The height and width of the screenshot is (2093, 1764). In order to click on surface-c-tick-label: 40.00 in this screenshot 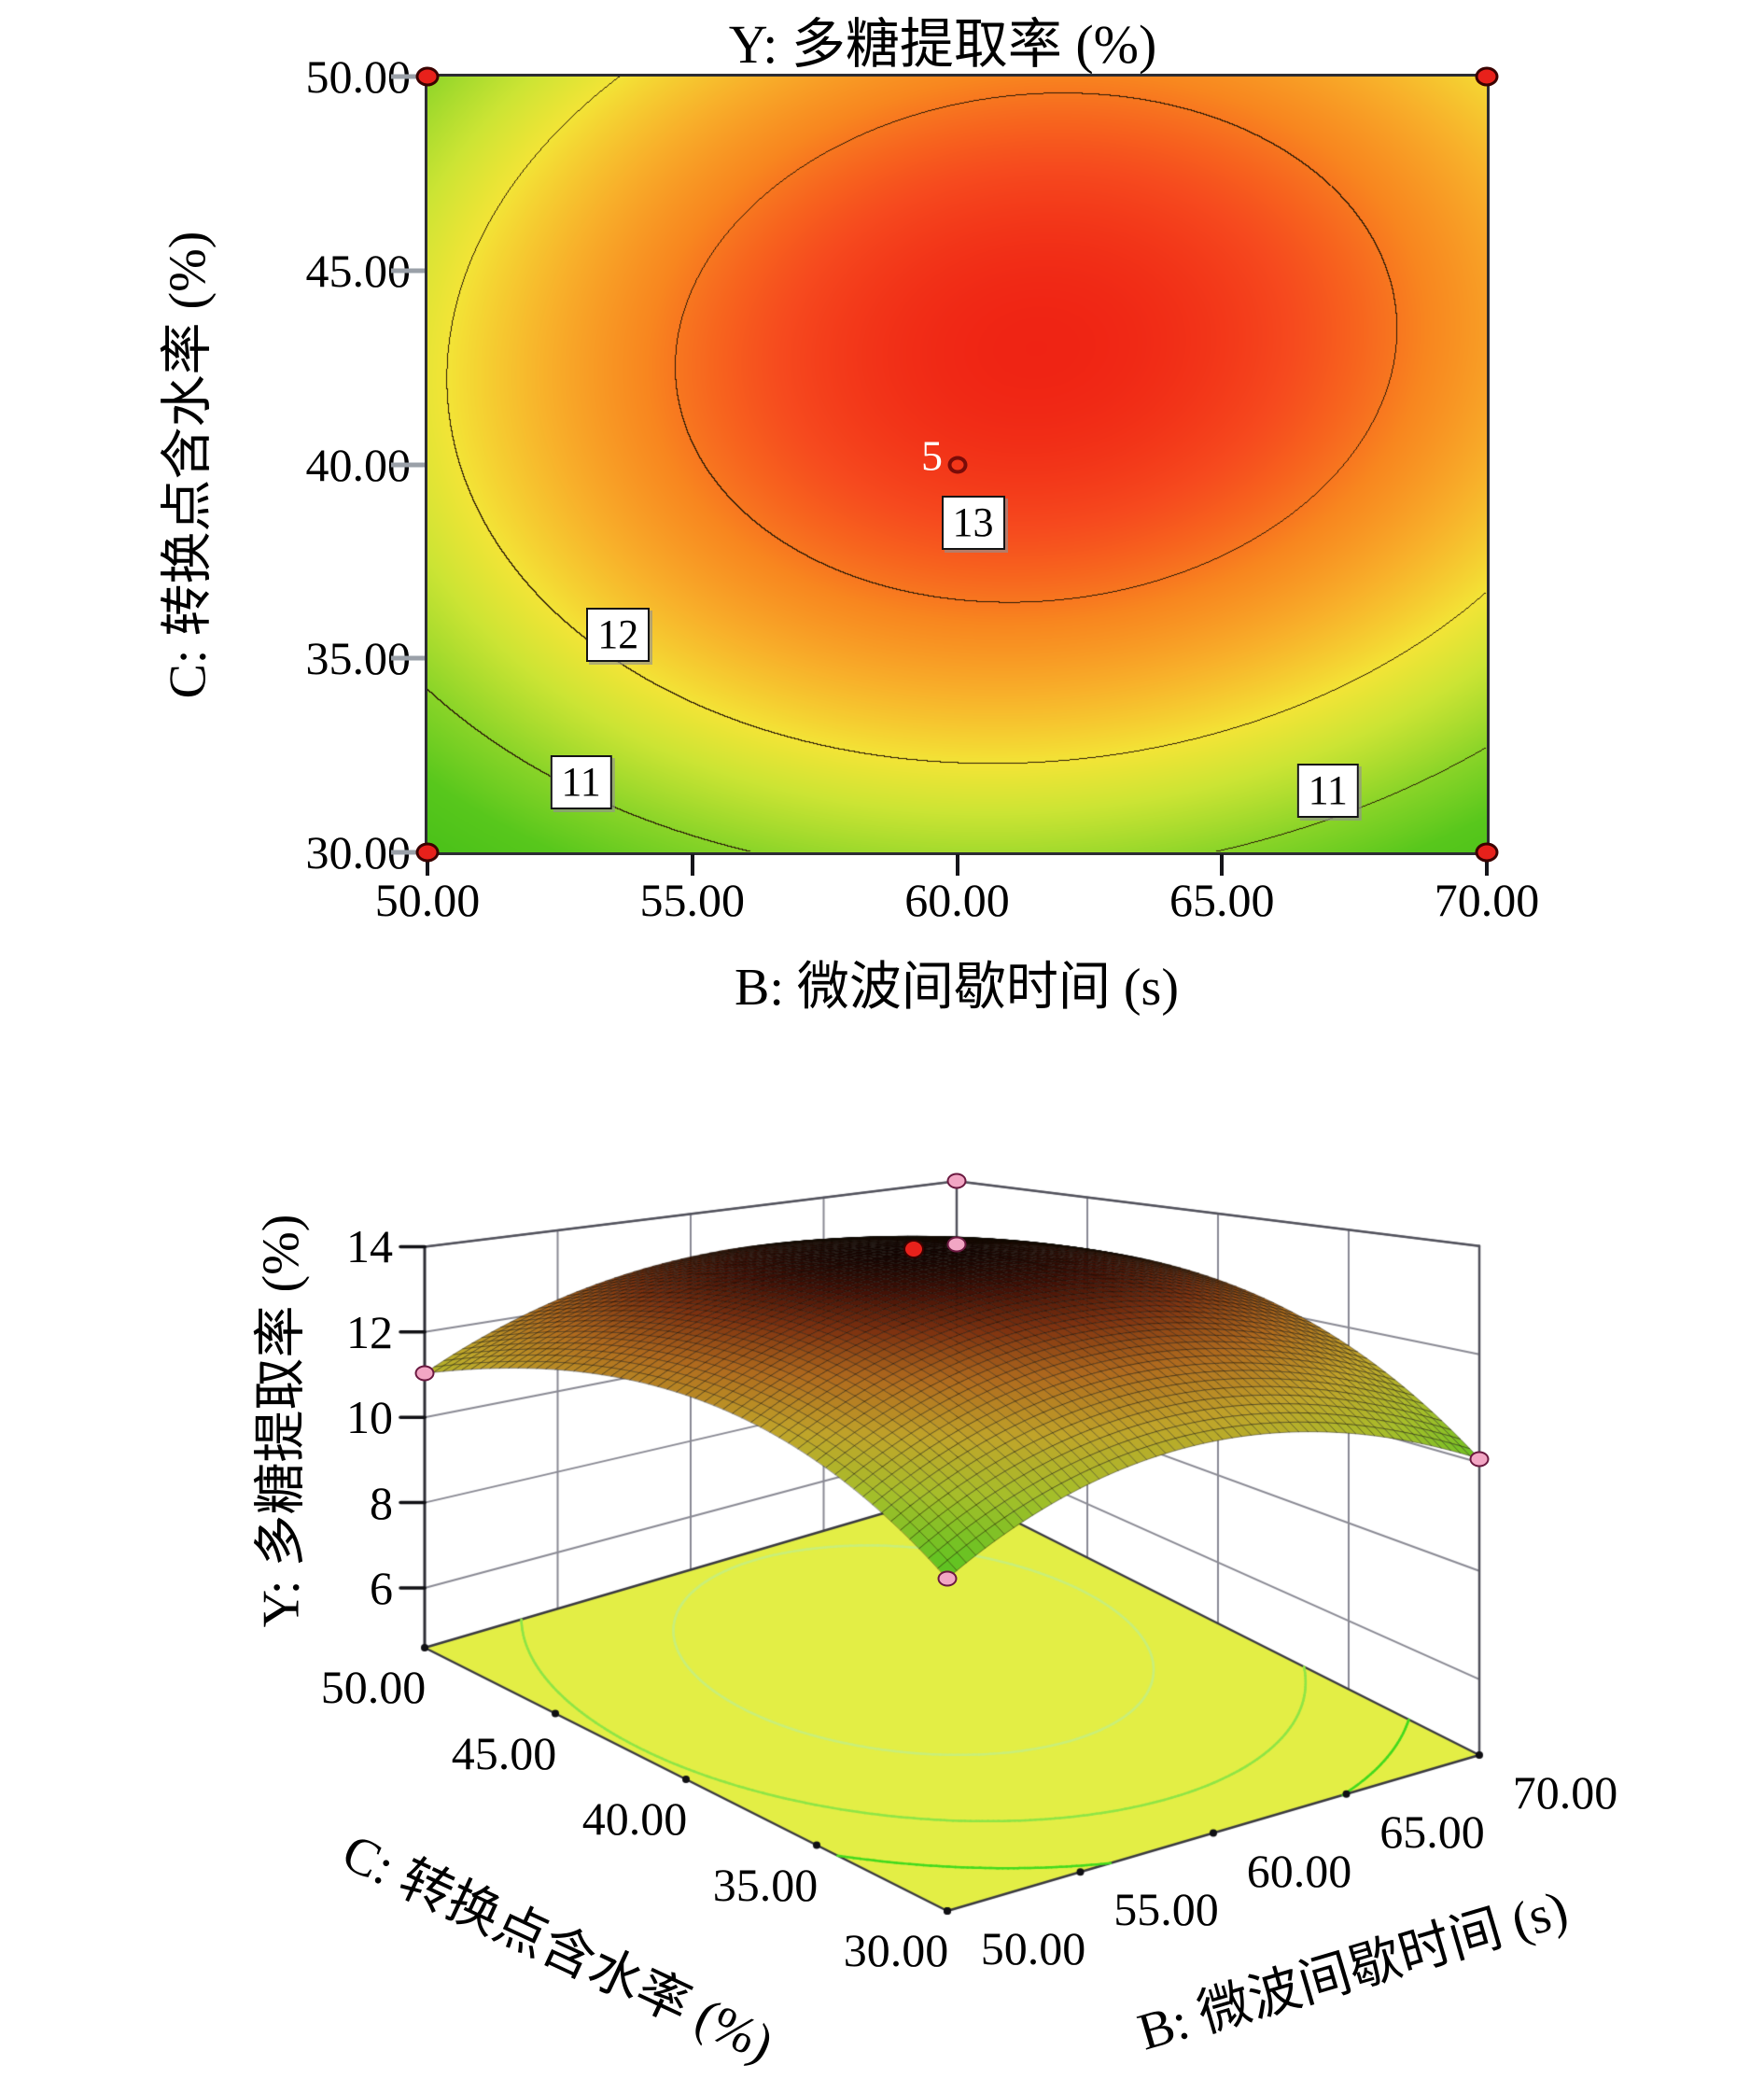, I will do `click(634, 1818)`.